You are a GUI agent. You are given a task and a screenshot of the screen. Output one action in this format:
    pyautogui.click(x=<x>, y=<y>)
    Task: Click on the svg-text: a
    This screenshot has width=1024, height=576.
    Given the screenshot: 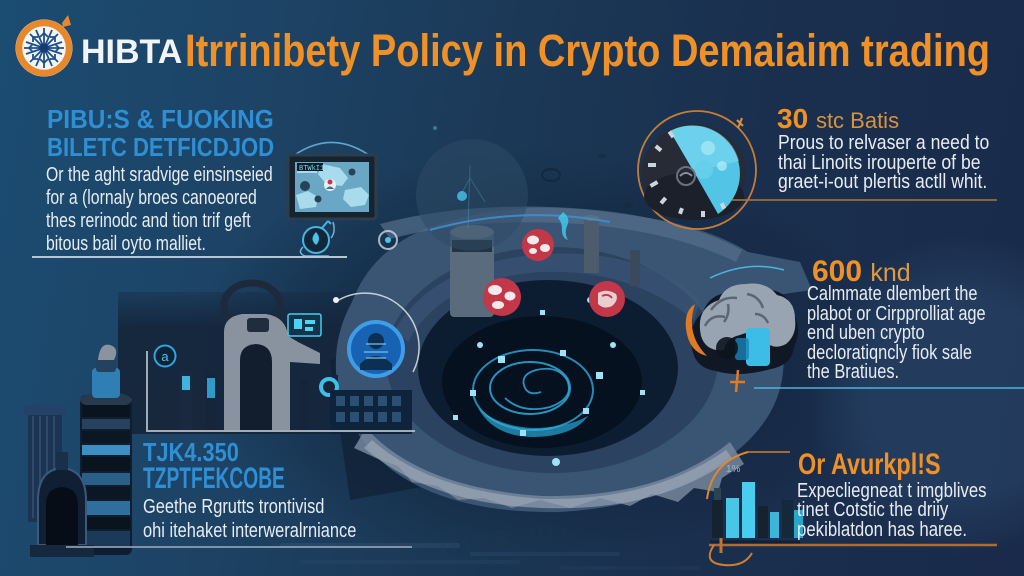 What is the action you would take?
    pyautogui.click(x=165, y=356)
    